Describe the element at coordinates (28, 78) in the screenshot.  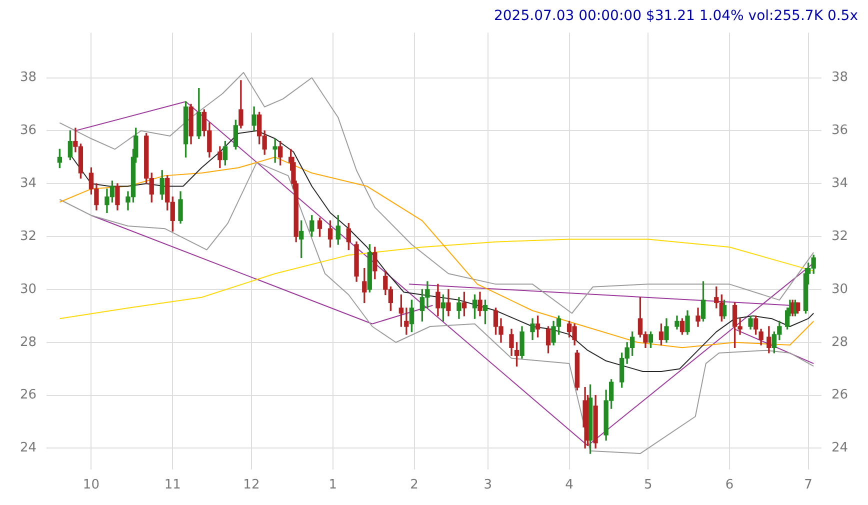
I see `y-tick-label: 38` at that location.